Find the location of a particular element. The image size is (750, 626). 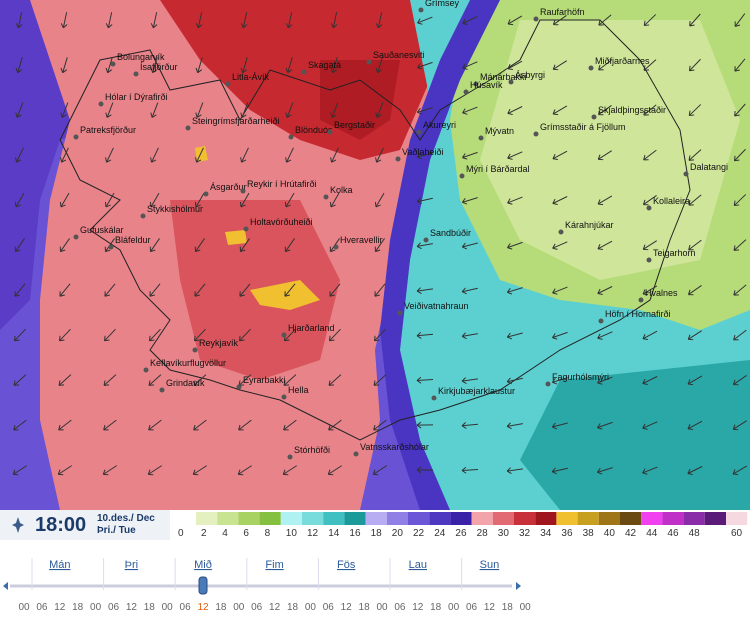

place-label: Steingrímsfjarðarheiði is located at coordinates (236, 121).